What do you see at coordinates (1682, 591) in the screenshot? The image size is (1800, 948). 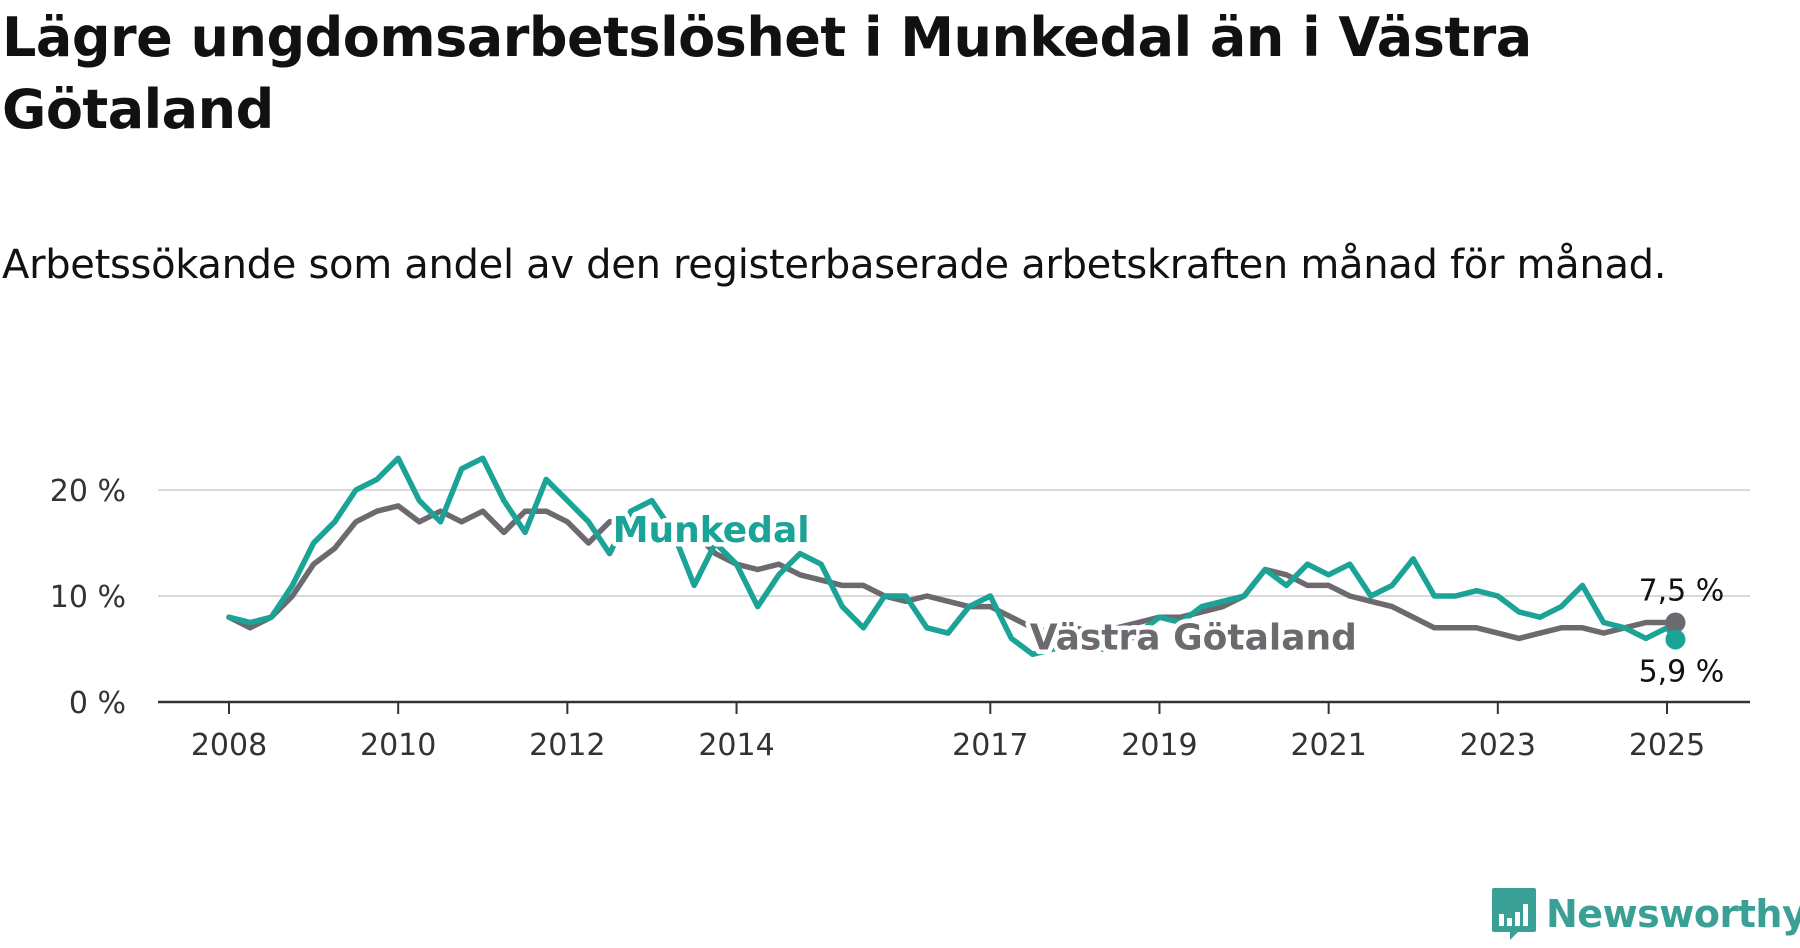 I see `end-value-label-västra-götaland: 7,5 %` at bounding box center [1682, 591].